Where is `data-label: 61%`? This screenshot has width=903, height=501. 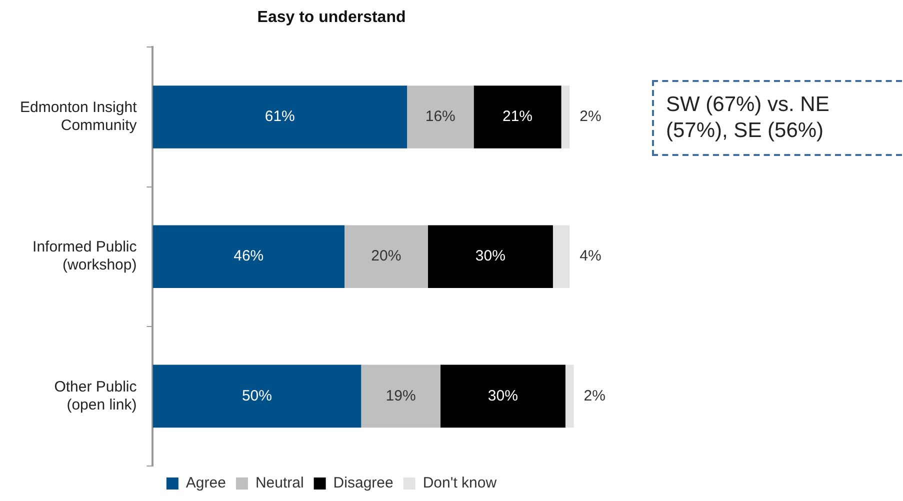 data-label: 61% is located at coordinates (279, 117).